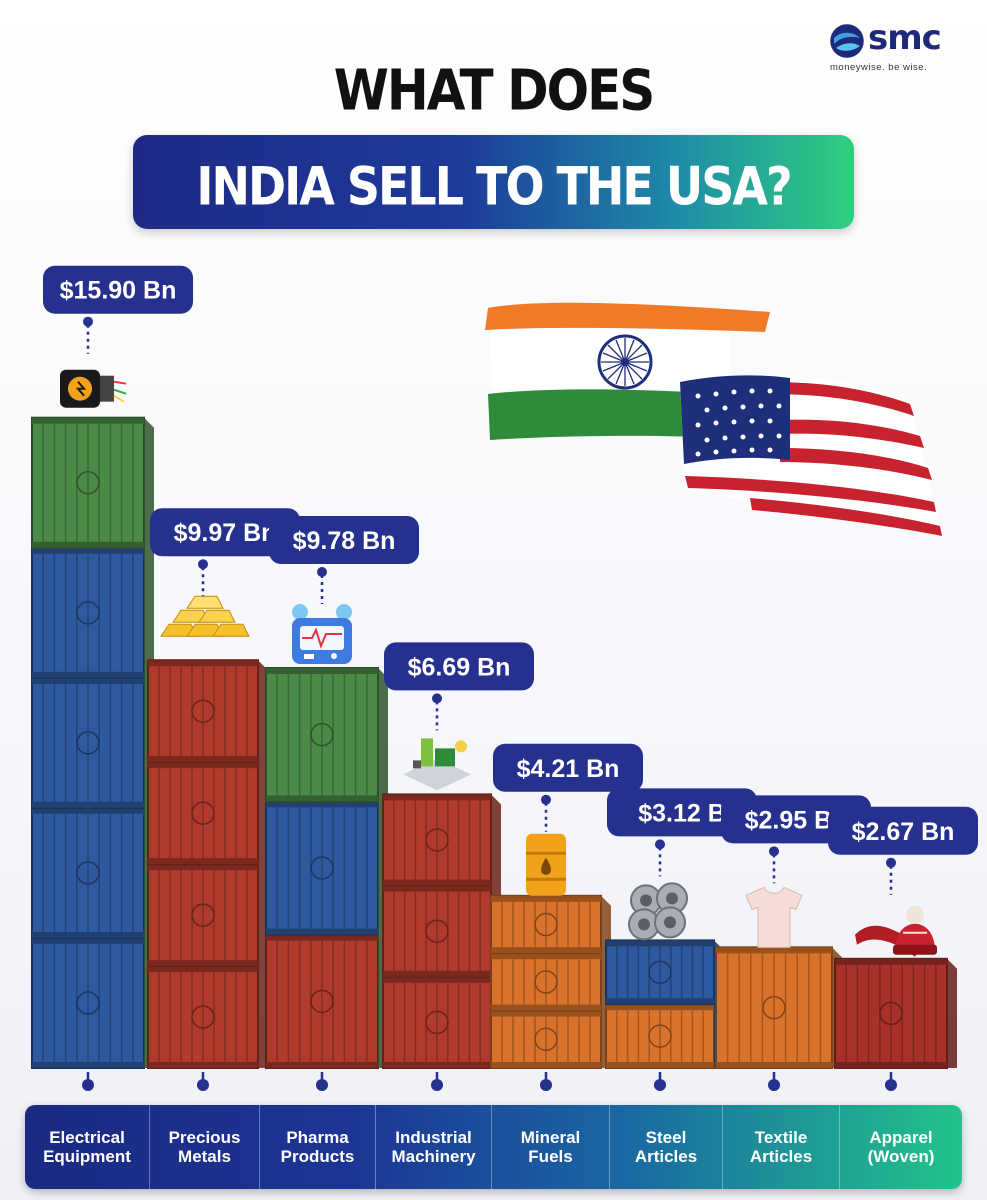  Describe the element at coordinates (905, 38) in the screenshot. I see `brand-name: smc` at that location.